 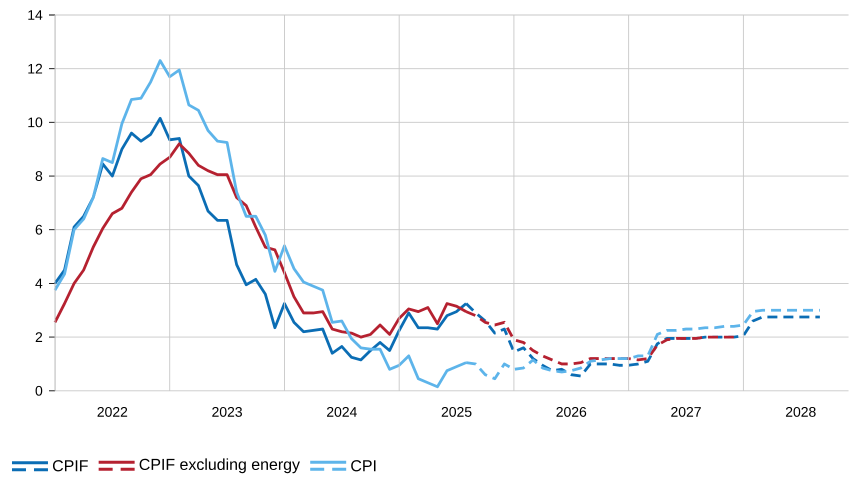 I want to click on y-tick-label: 14, so click(x=35, y=15).